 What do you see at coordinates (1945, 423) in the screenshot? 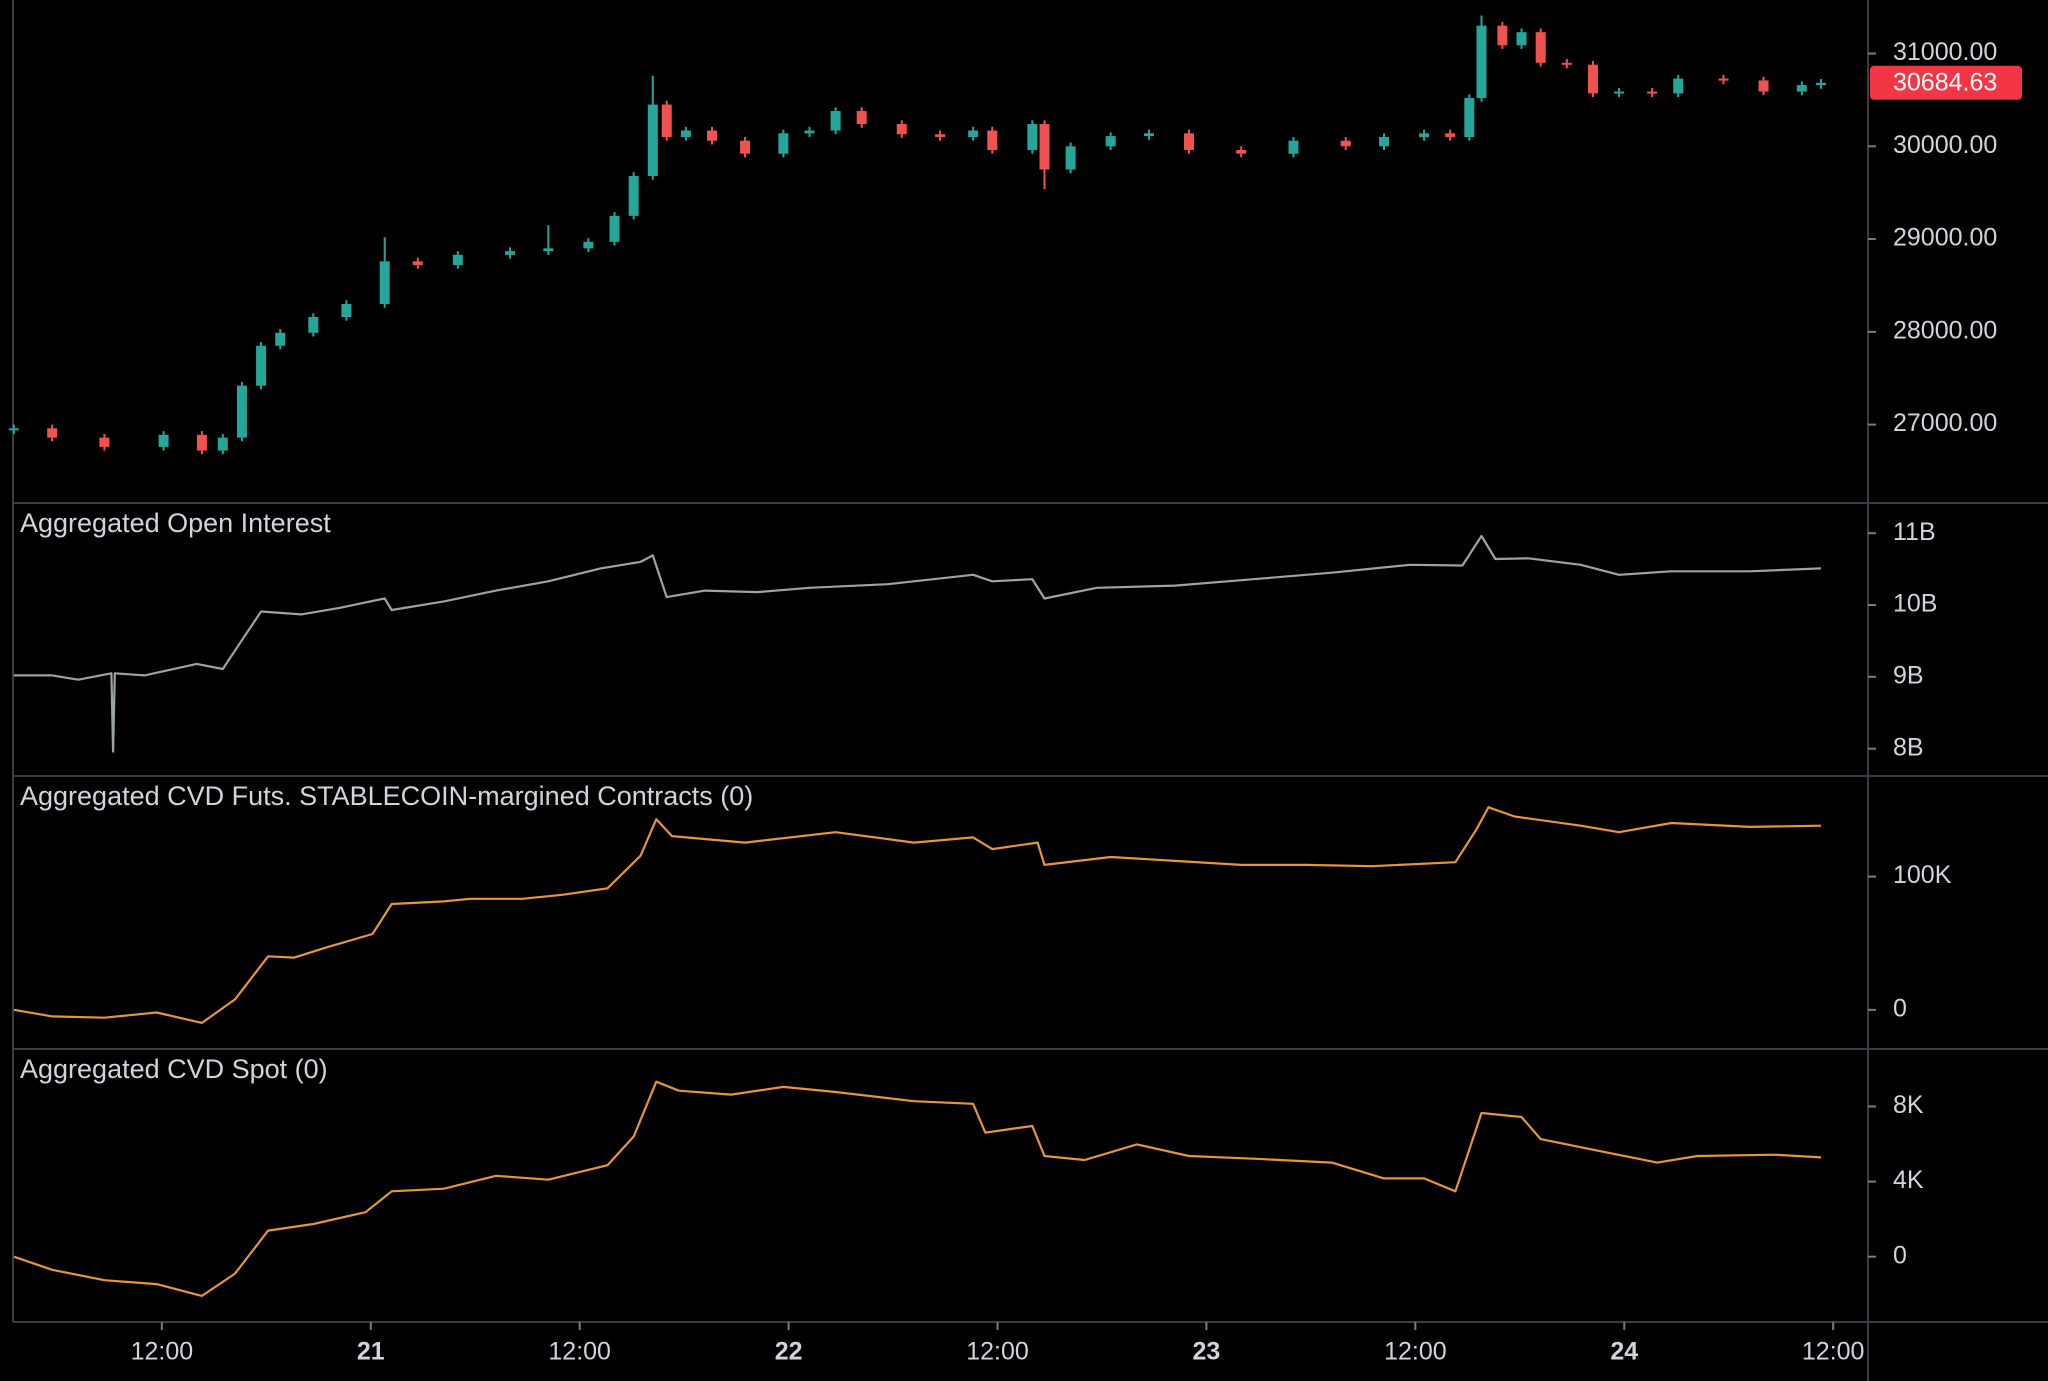
I see `y-tick-label: 27000.00` at bounding box center [1945, 423].